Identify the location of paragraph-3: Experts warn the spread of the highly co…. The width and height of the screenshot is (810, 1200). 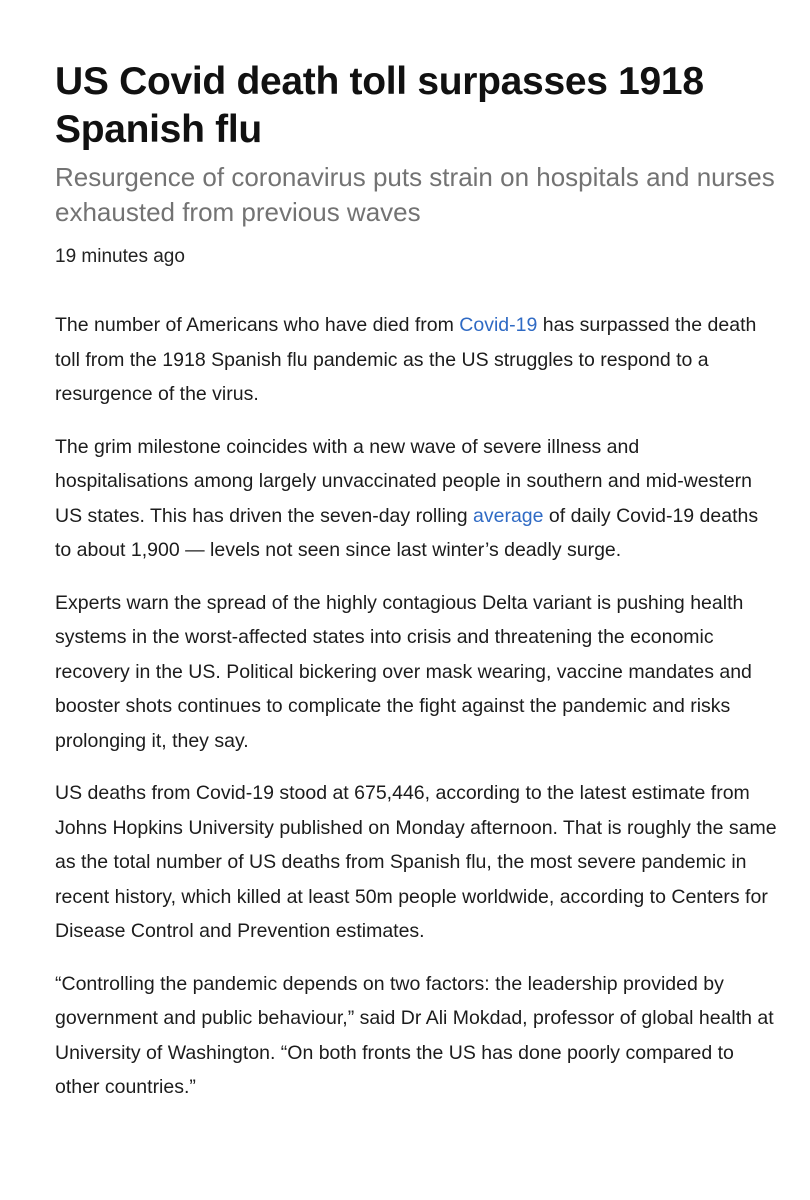
(403, 671).